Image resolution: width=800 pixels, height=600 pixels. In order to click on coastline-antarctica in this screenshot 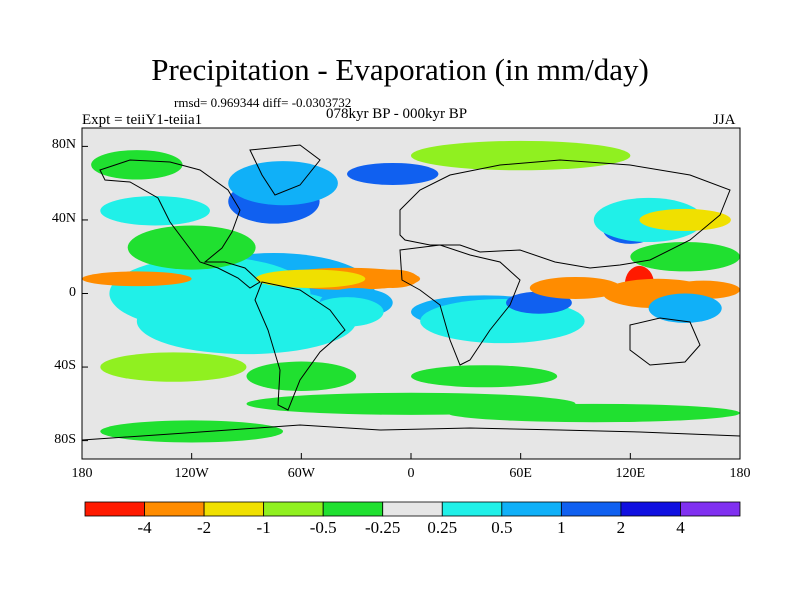, I will do `click(411, 432)`.